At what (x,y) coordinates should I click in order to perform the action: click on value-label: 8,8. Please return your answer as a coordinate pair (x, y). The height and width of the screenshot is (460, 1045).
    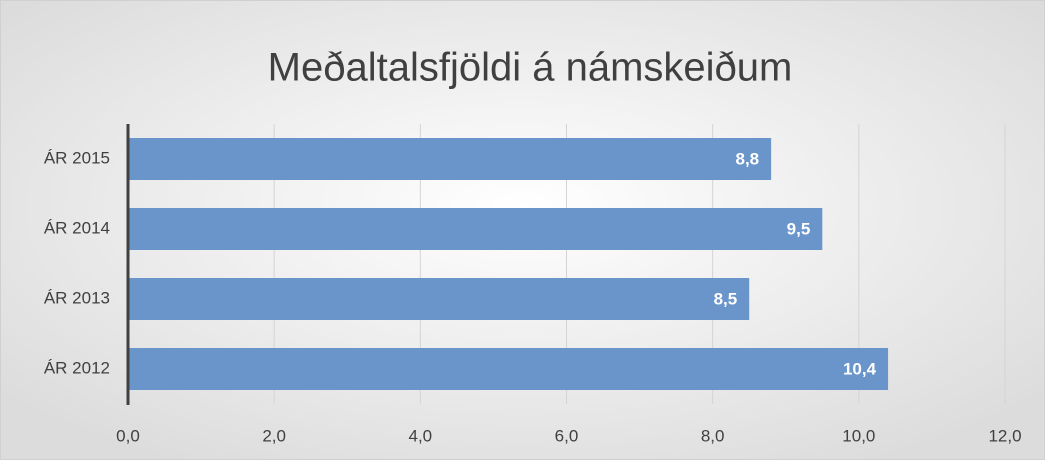
    Looking at the image, I should click on (747, 158).